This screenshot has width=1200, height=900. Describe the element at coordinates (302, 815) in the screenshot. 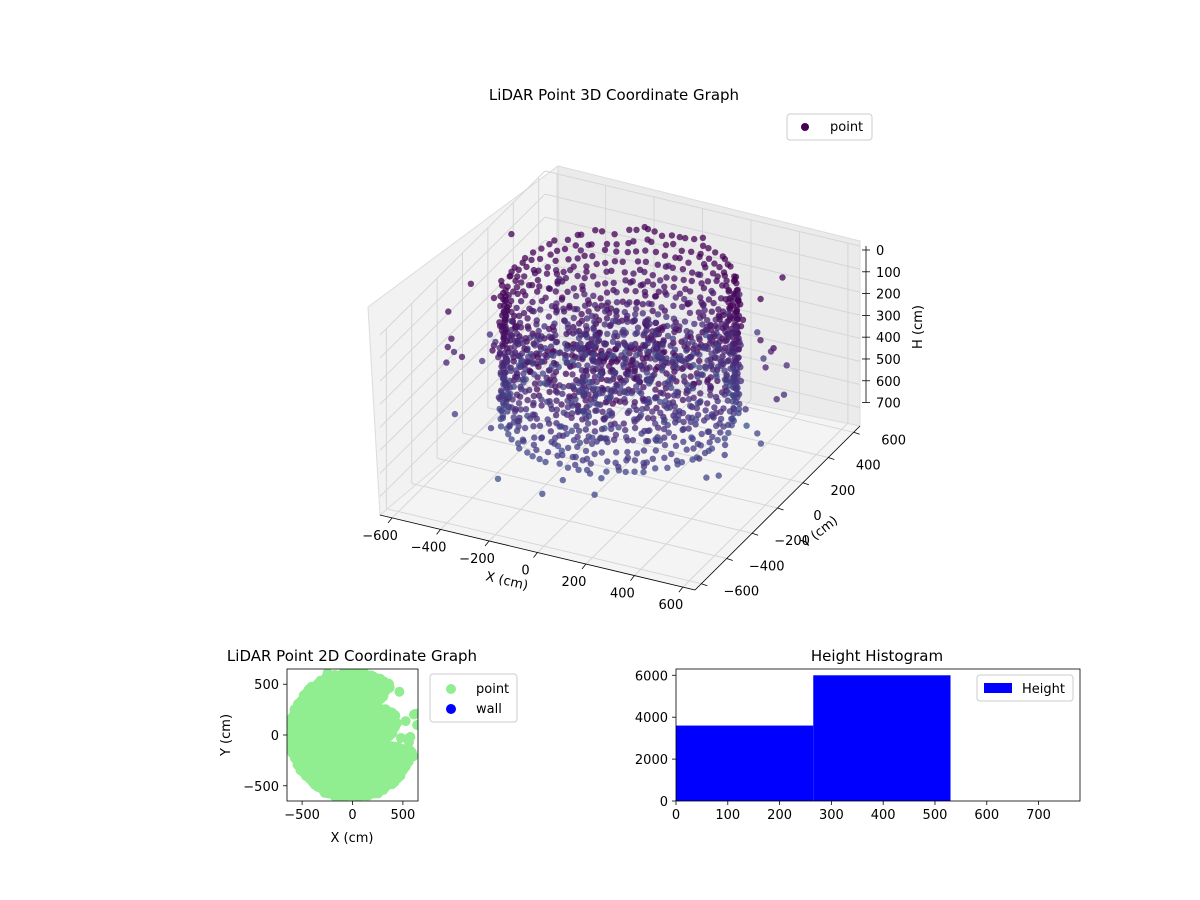

I see `x-tick-label-2d-0: −500` at that location.